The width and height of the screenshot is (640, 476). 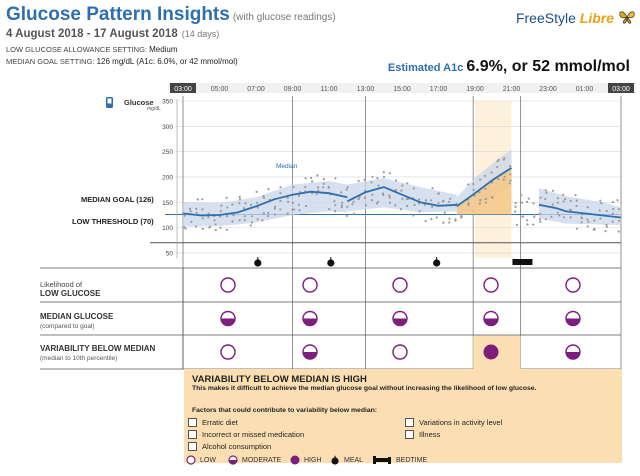 I want to click on low-circle-icon, so click(x=400, y=285).